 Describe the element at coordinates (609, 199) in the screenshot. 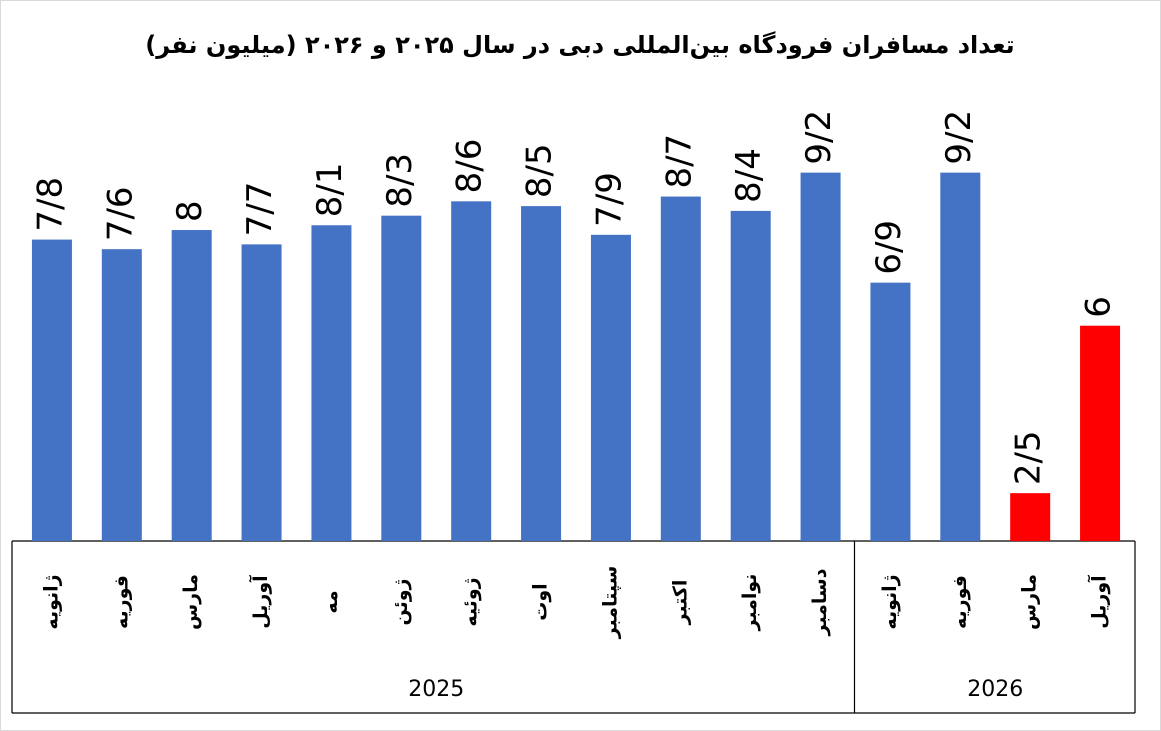

I see `value-label: 7/9` at that location.